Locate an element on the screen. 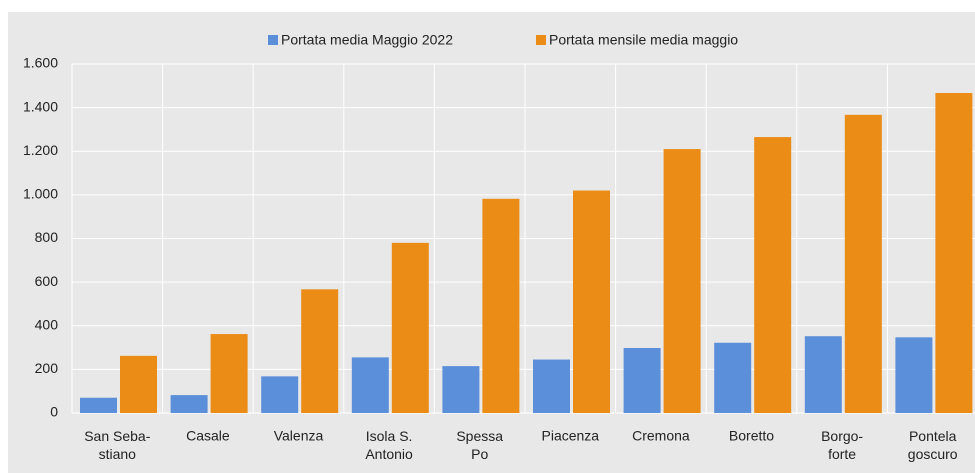 Image resolution: width=975 pixels, height=473 pixels. y-tick-label: 1.400 is located at coordinates (40, 106).